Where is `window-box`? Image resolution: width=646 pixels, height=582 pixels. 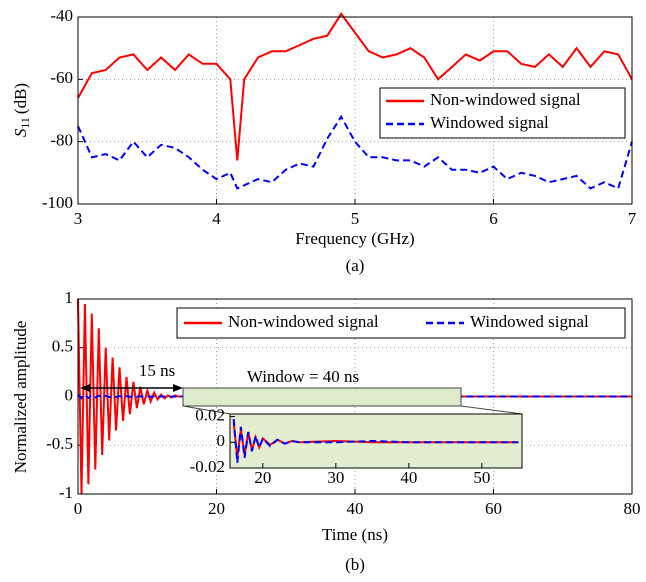 window-box is located at coordinates (322, 397).